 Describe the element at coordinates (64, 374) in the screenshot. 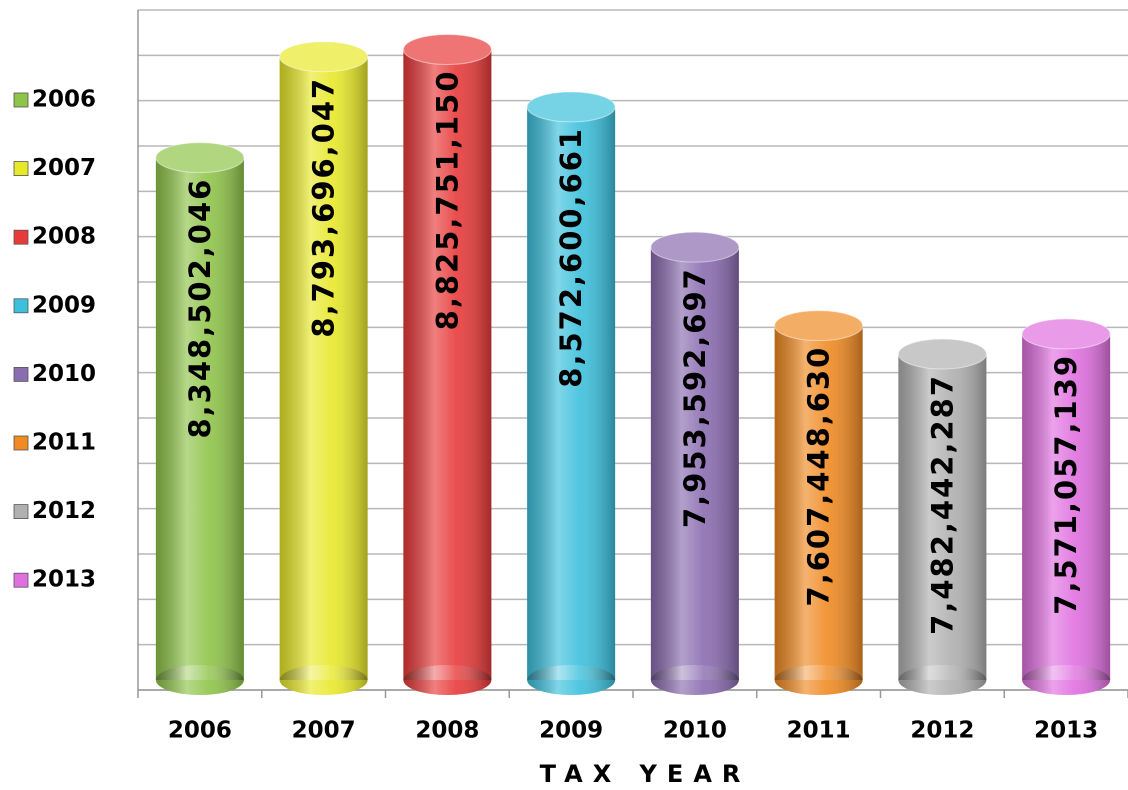

I see `legend-label: 2010` at that location.